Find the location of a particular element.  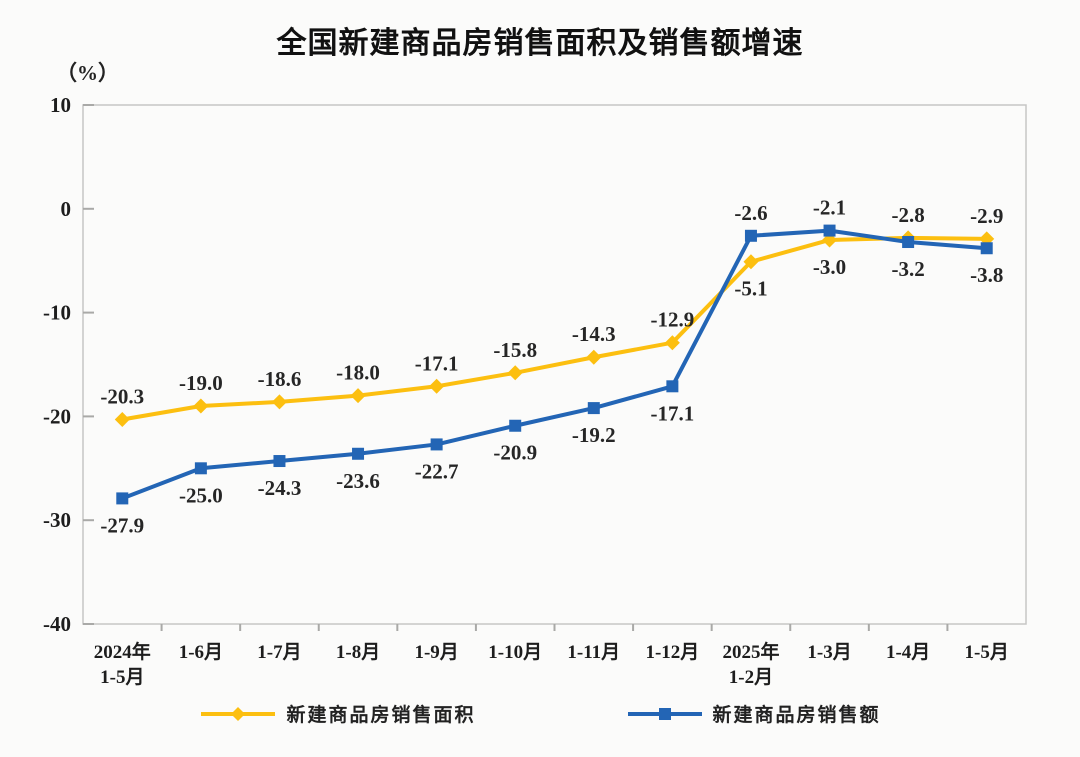

data-label: -2.8 is located at coordinates (908, 215).